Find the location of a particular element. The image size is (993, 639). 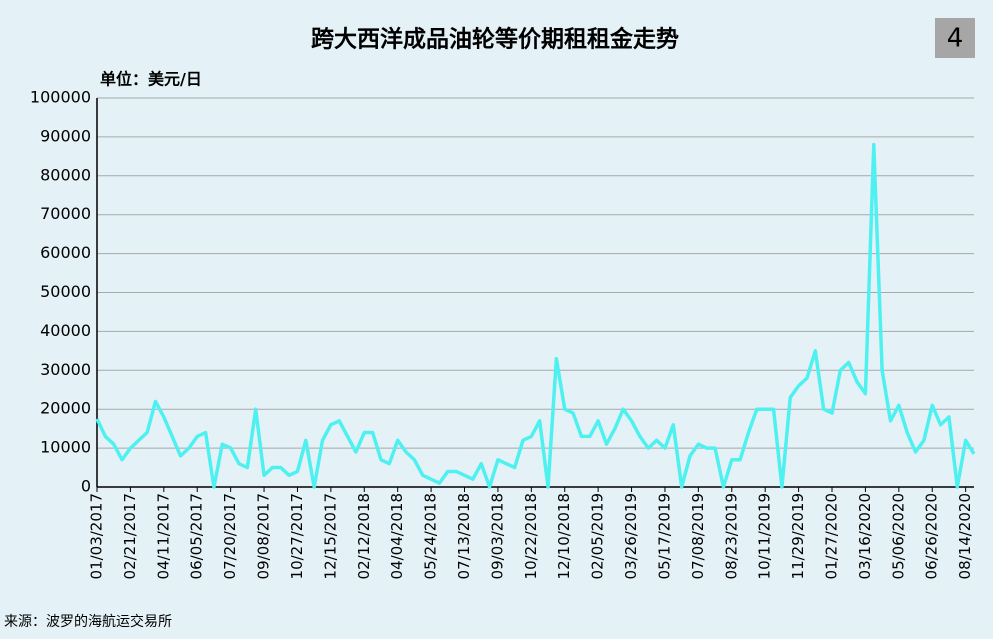

y-tick-label: 0 is located at coordinates (86, 486).